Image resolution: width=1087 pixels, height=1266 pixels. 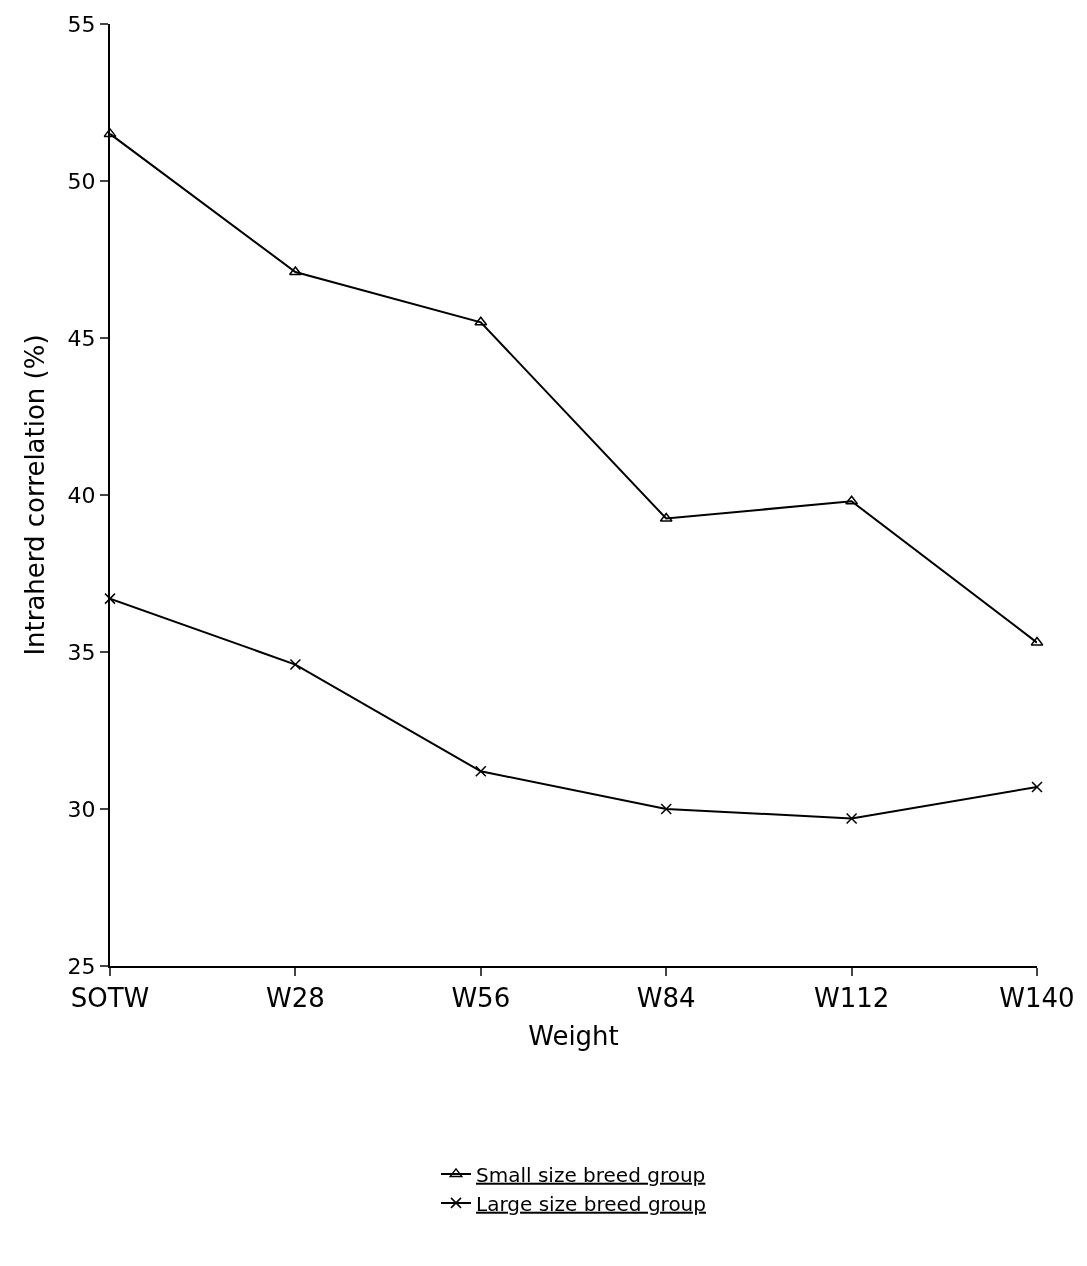 I want to click on y-tick-label: 40, so click(x=81, y=495).